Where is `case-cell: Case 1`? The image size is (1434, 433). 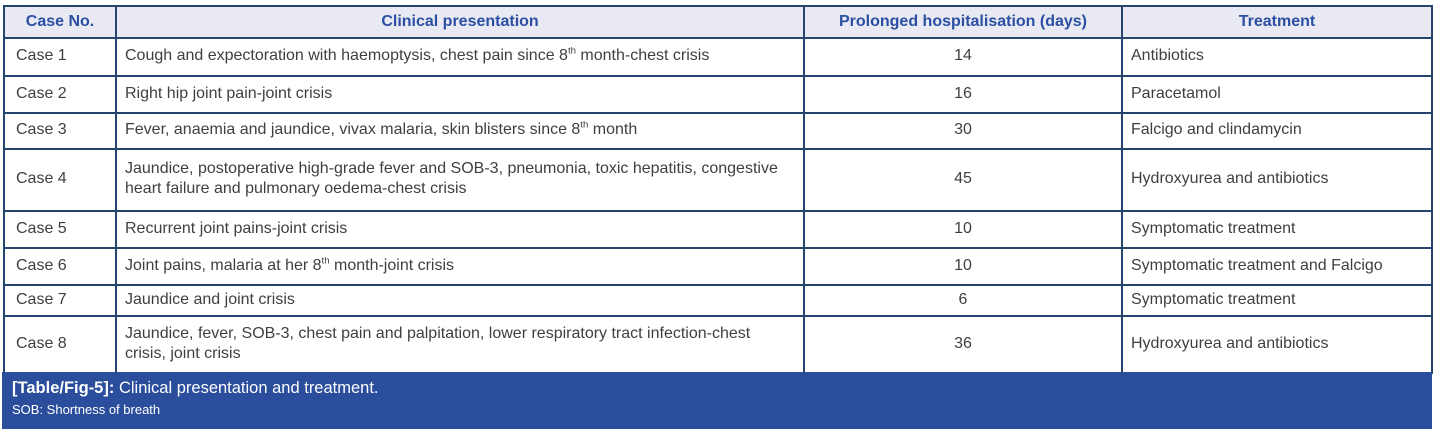
case-cell: Case 1 is located at coordinates (60, 57).